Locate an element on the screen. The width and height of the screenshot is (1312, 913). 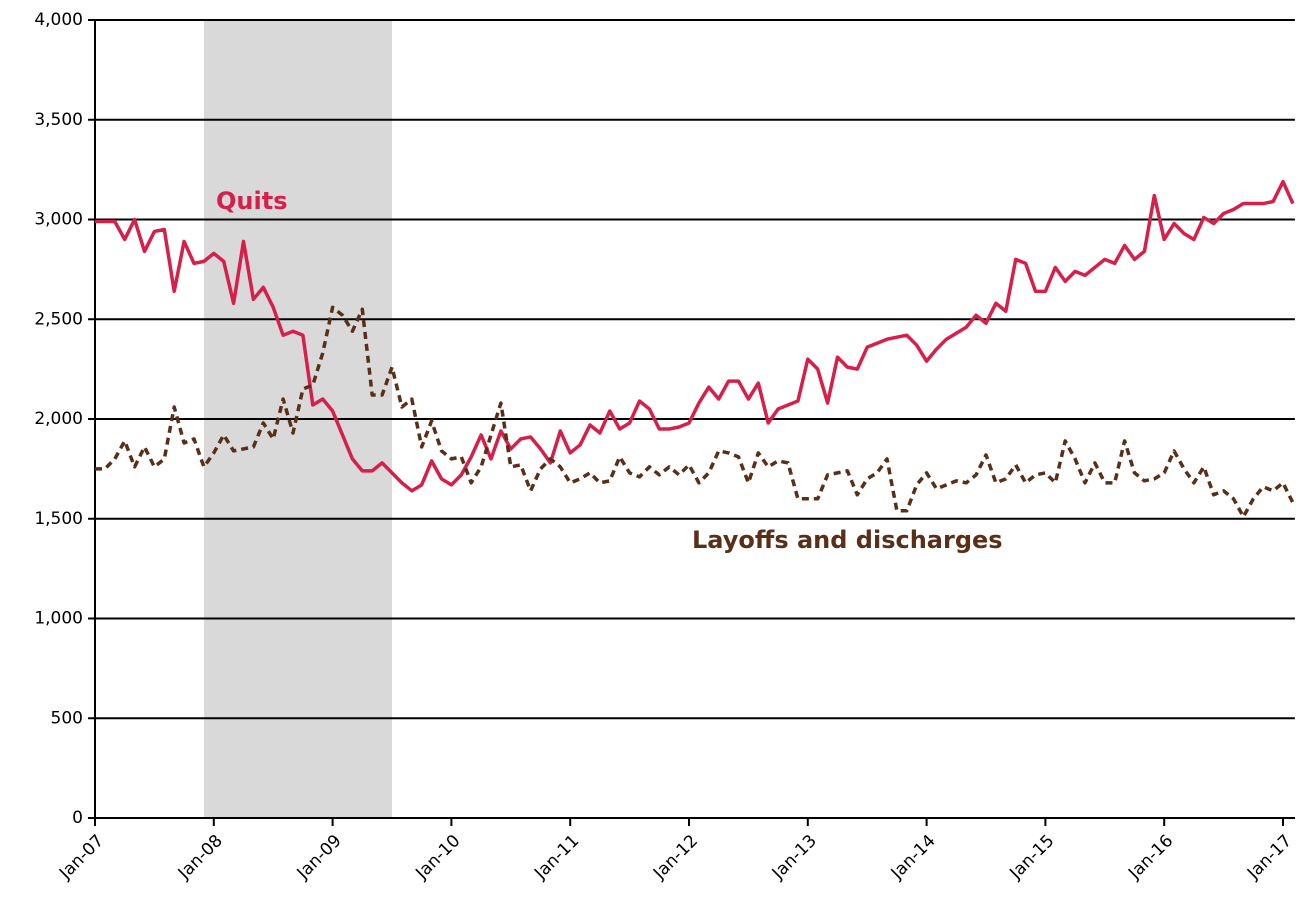
y-tick-label: 4,000 is located at coordinates (58, 20).